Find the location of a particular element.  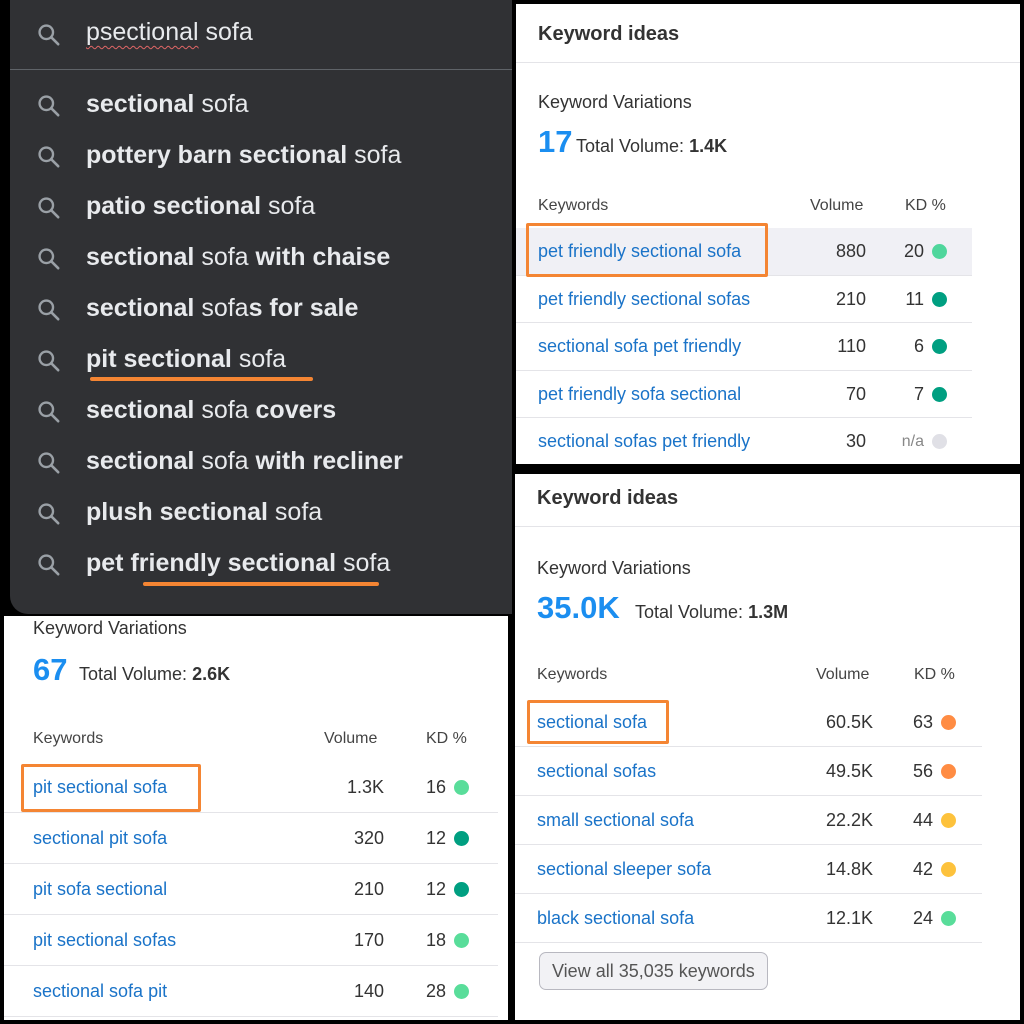

suggestion-text: plush sectional sofa is located at coordinates (204, 512).